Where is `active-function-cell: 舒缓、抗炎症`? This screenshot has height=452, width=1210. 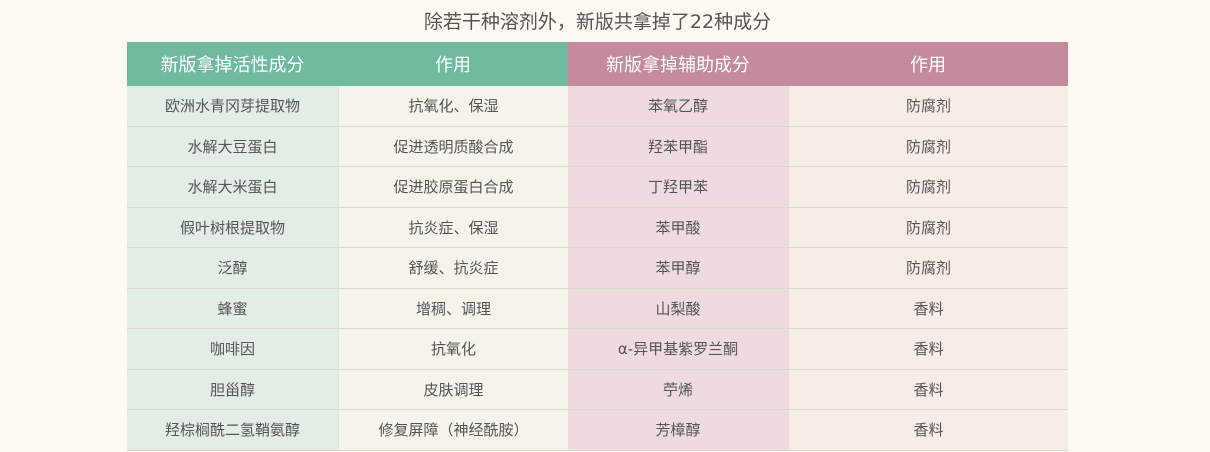
active-function-cell: 舒缓、抗炎症 is located at coordinates (453, 268).